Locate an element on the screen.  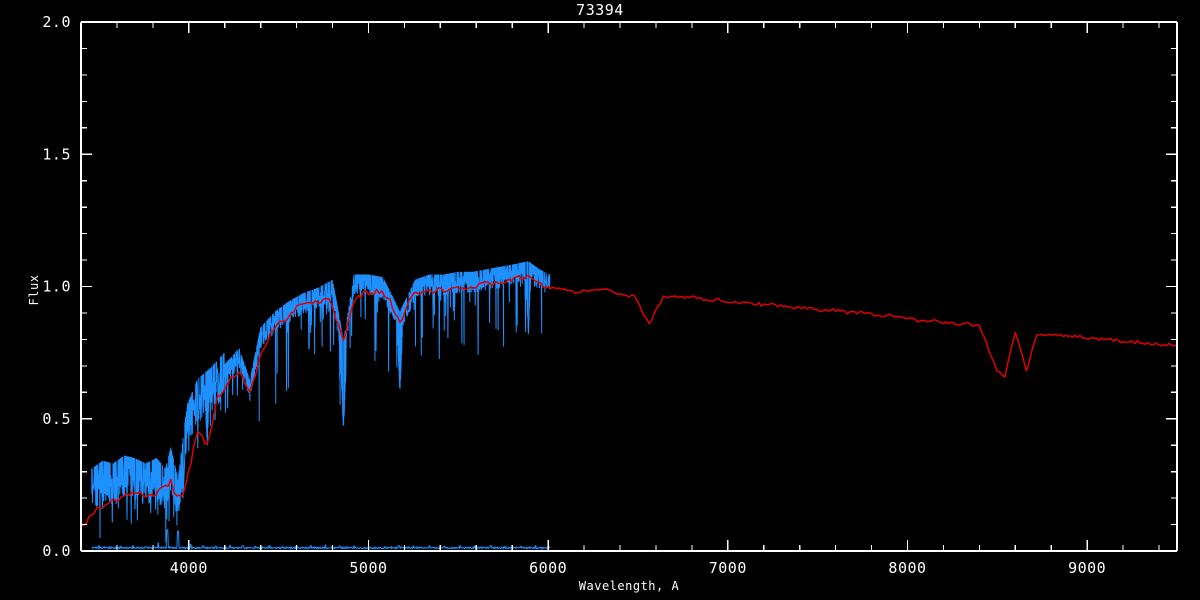
page-title: 73394 is located at coordinates (600, 10).